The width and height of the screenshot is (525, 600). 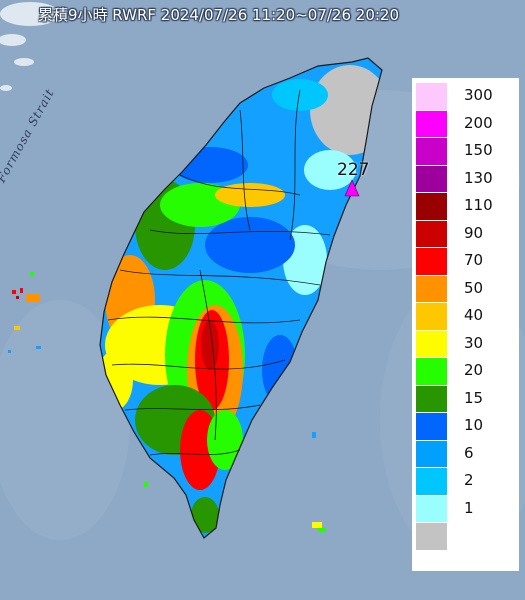 I want to click on legend-label: 40, so click(x=474, y=315).